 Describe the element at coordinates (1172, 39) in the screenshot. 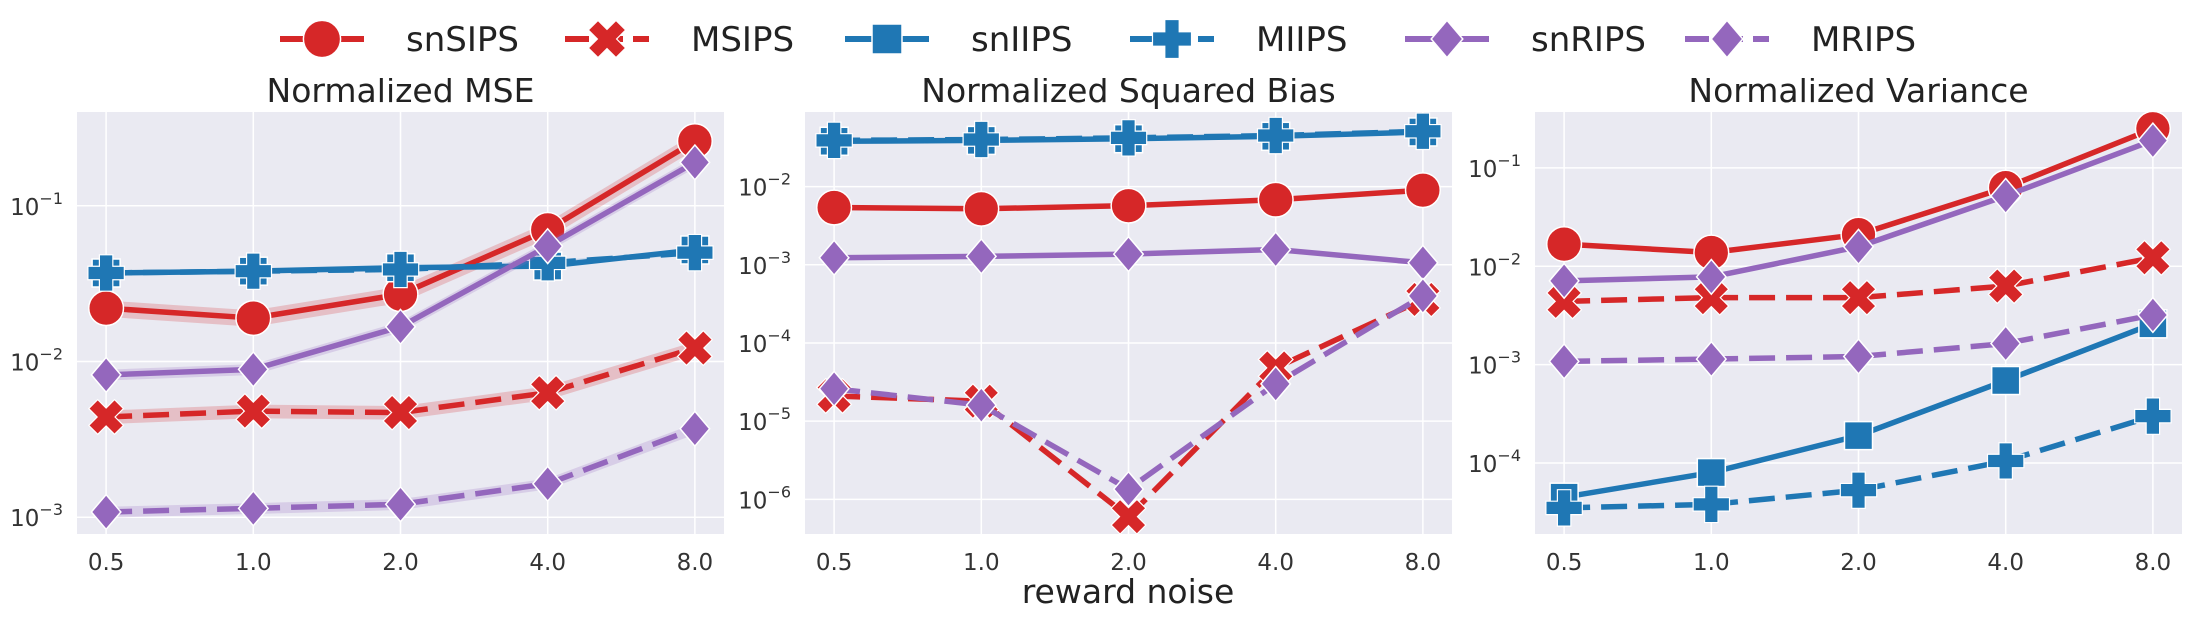

I see `legend-marker-miips` at that location.